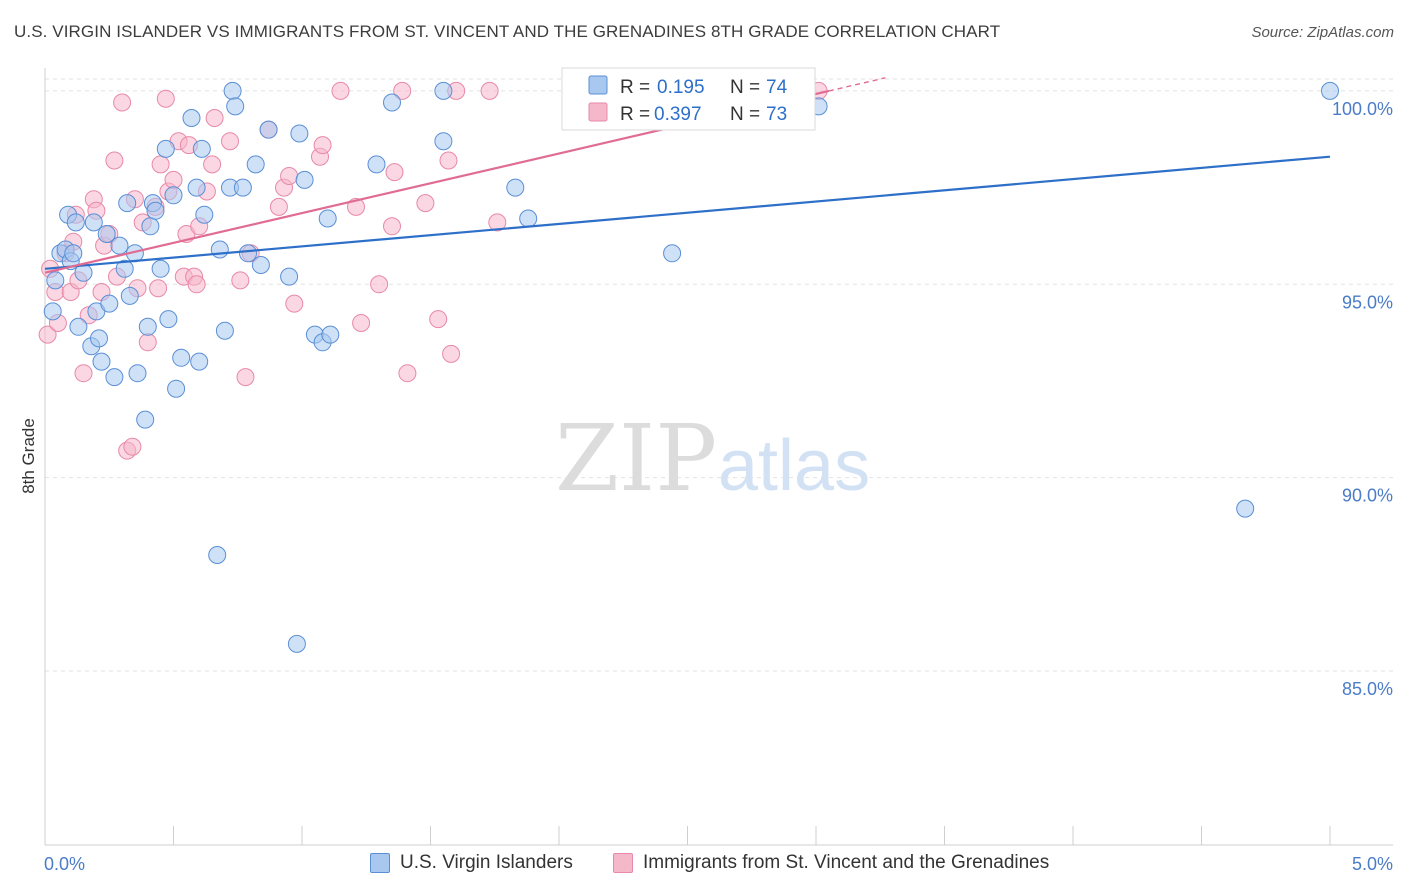  I want to click on stats-swatch-pink, so click(598, 112).